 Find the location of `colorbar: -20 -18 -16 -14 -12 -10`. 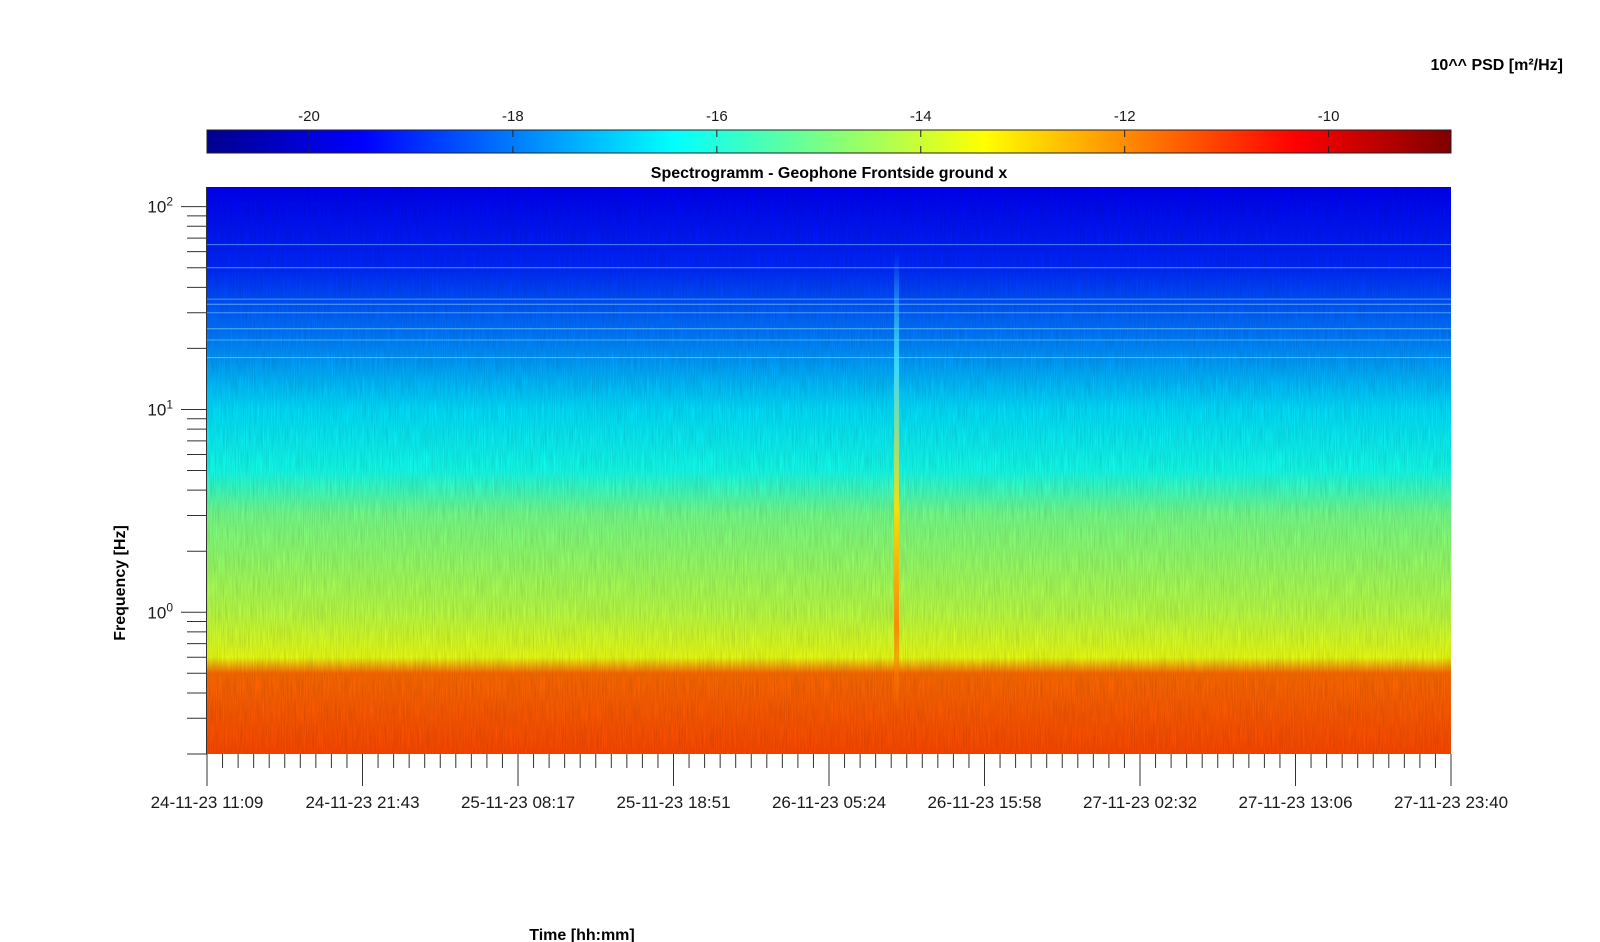

colorbar: -20 -18 -16 -14 -12 -10 is located at coordinates (829, 131).